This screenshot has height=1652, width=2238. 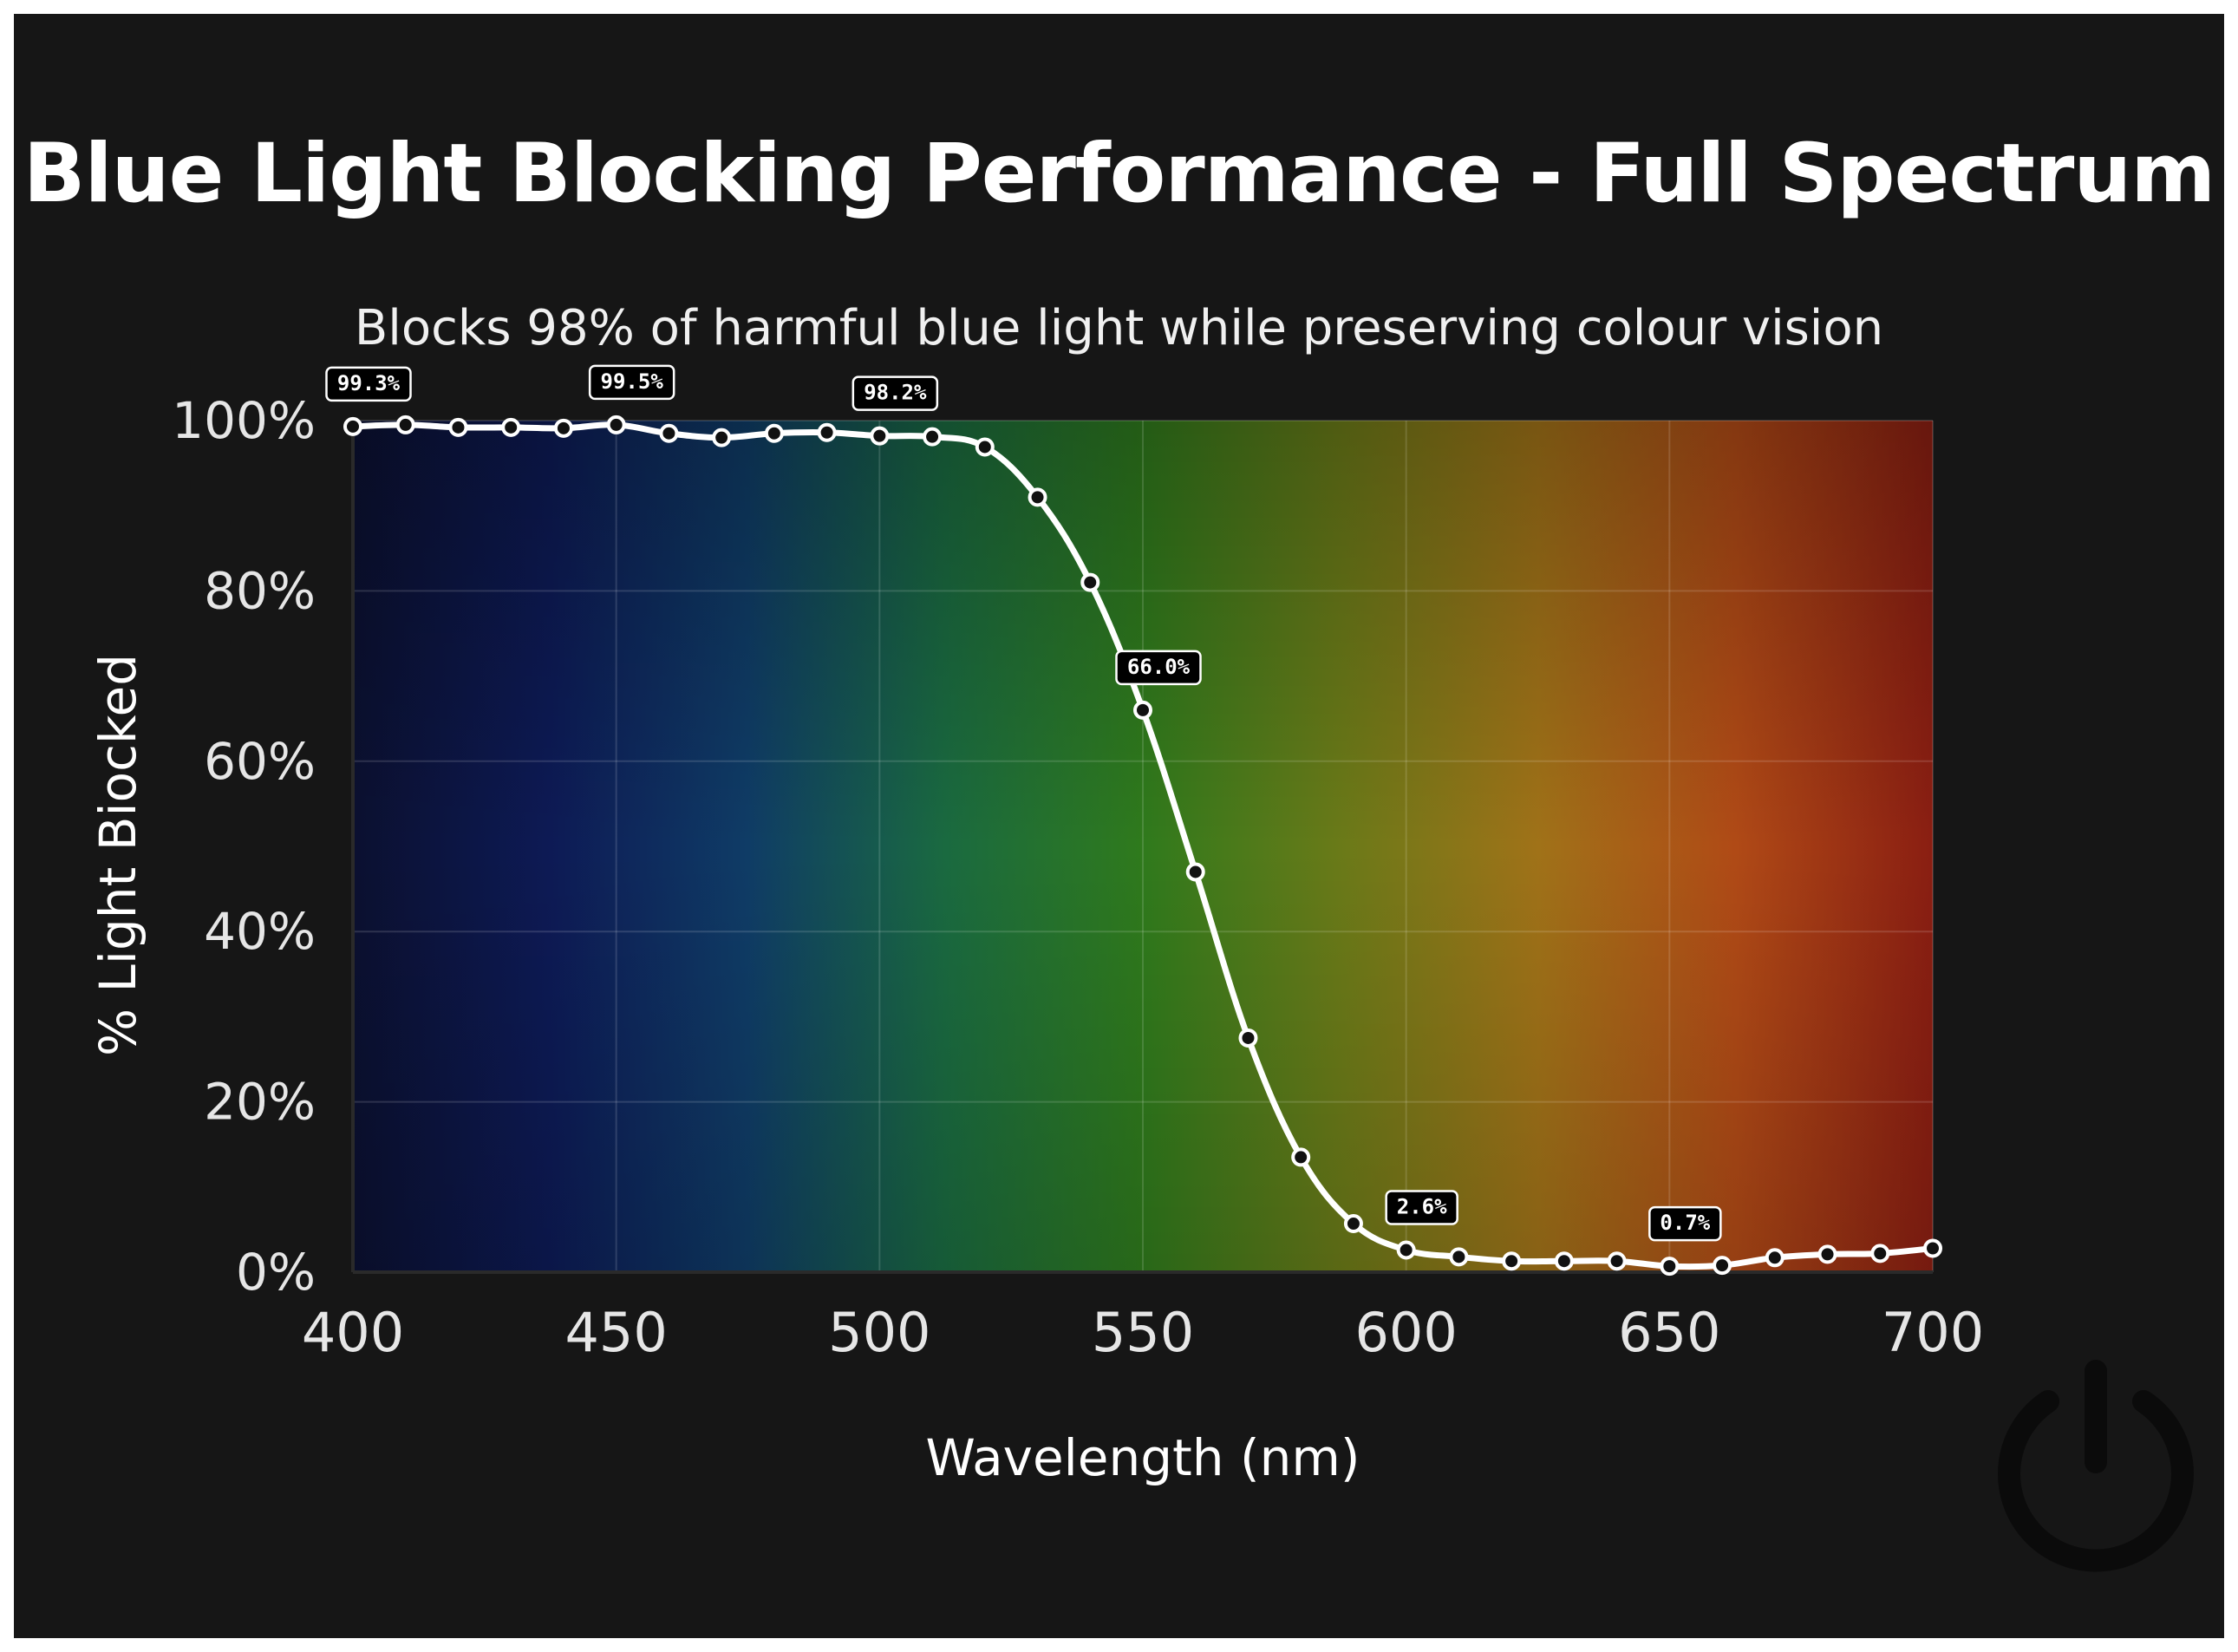 I want to click on data-label: 0.7%, so click(x=1685, y=1224).